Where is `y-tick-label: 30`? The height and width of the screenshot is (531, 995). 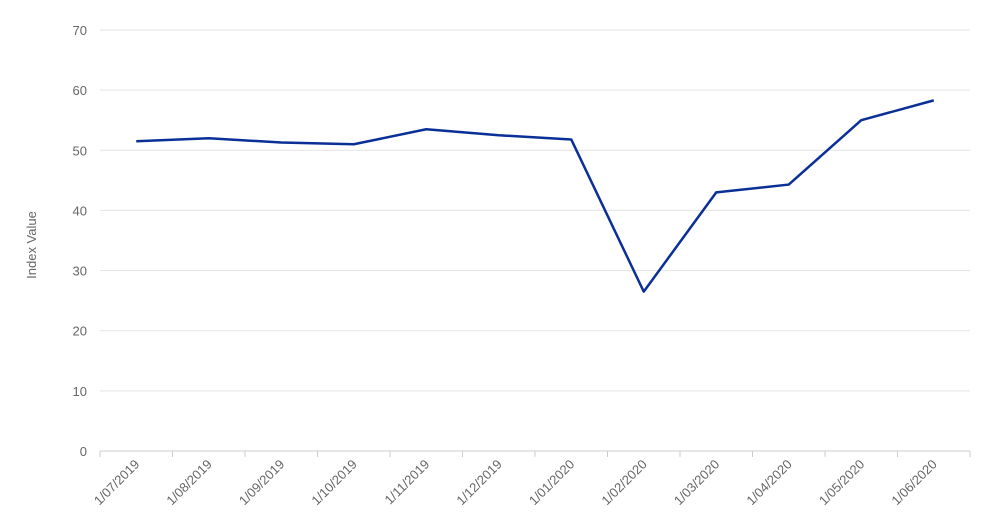
y-tick-label: 30 is located at coordinates (80, 271).